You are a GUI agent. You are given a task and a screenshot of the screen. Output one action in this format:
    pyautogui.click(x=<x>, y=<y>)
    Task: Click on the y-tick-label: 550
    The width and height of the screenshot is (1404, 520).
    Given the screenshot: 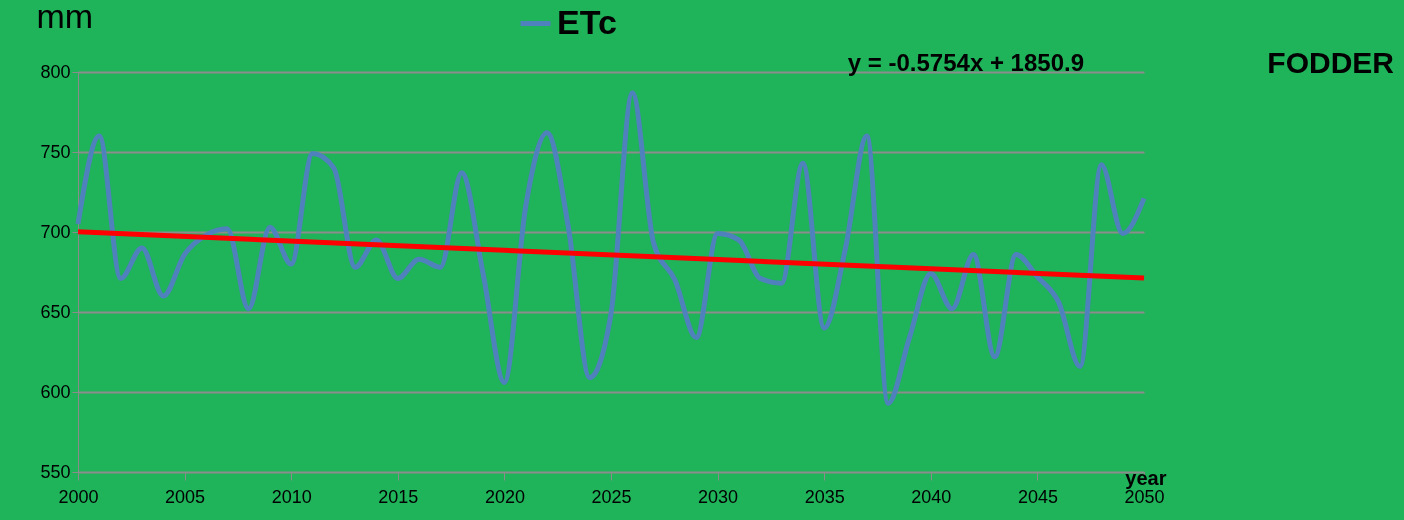 What is the action you would take?
    pyautogui.click(x=55, y=471)
    